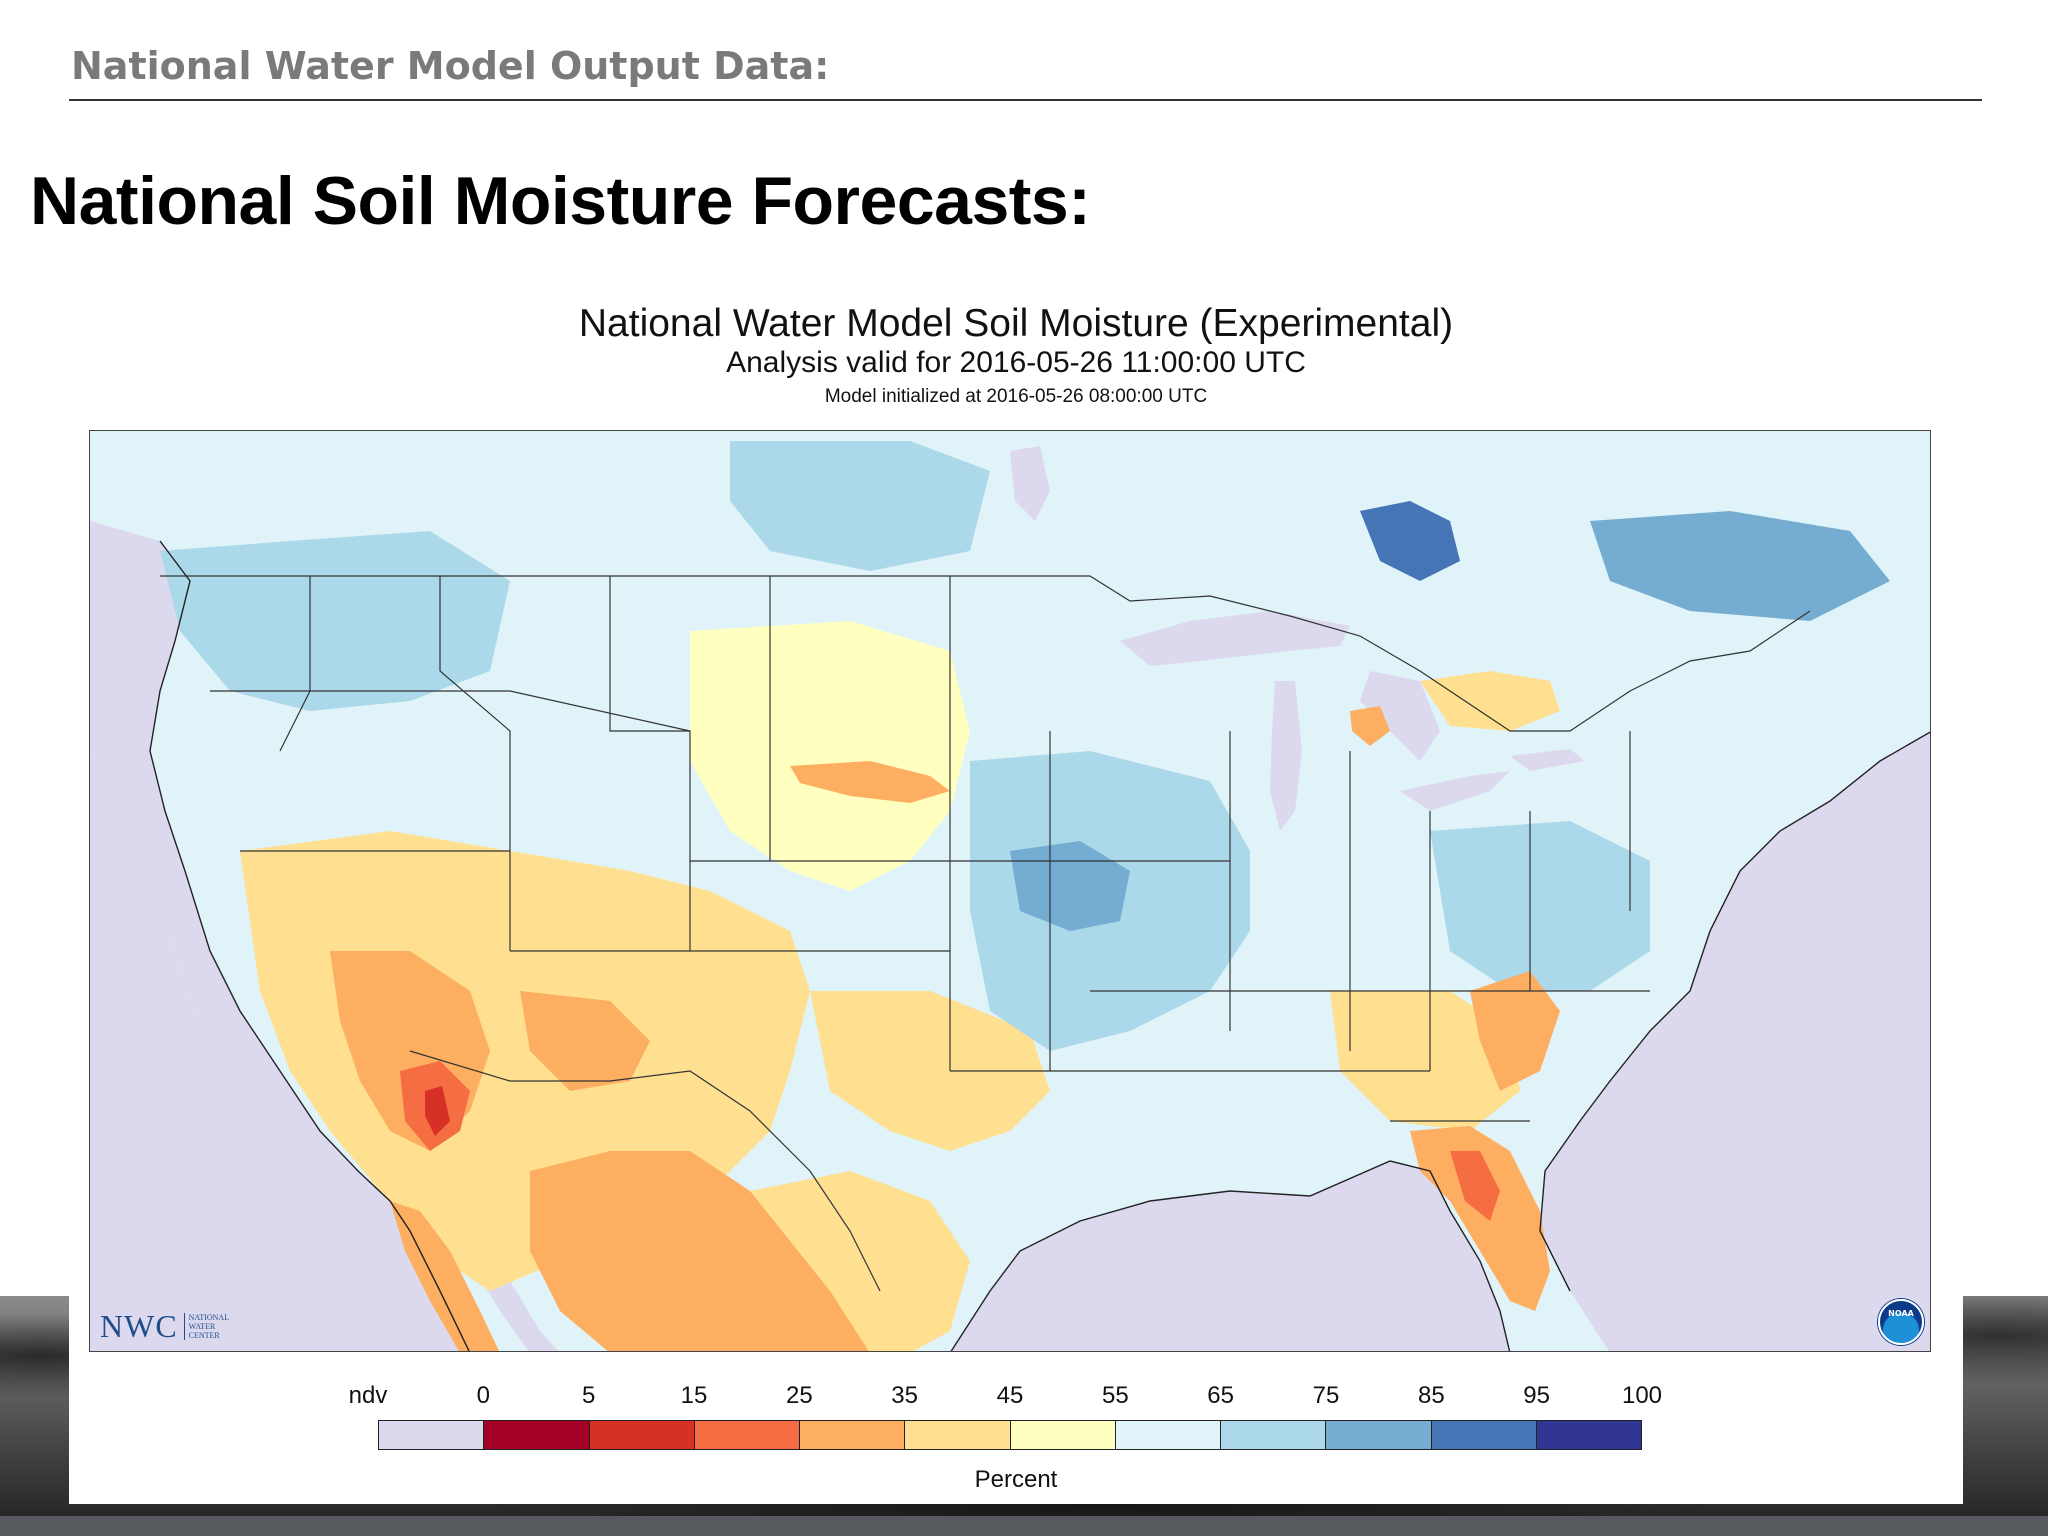  I want to click on gulf-of-mexico, so click(1230, 1256).